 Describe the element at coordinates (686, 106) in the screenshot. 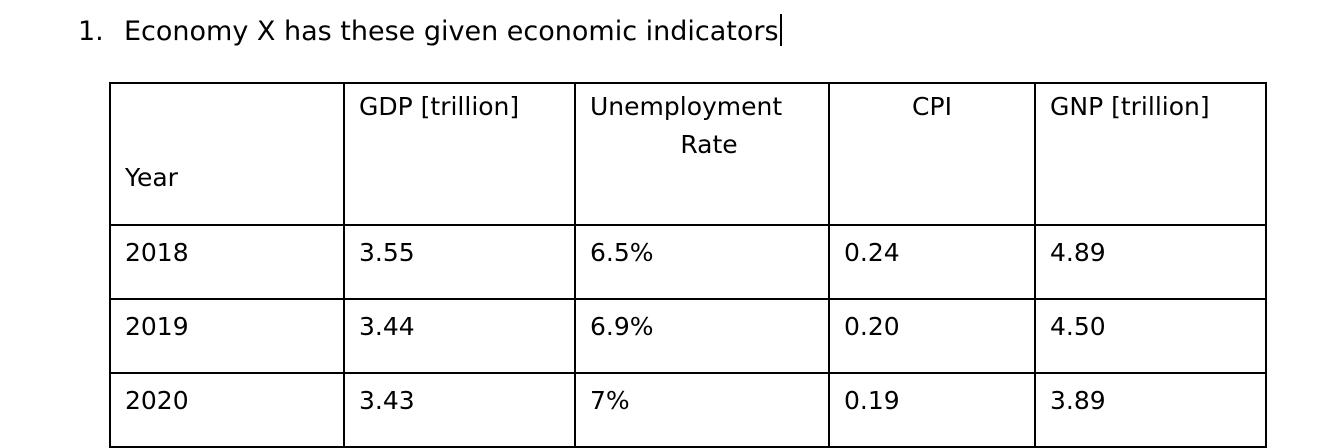

I see `header-unemployment-line1: Unemployment` at that location.